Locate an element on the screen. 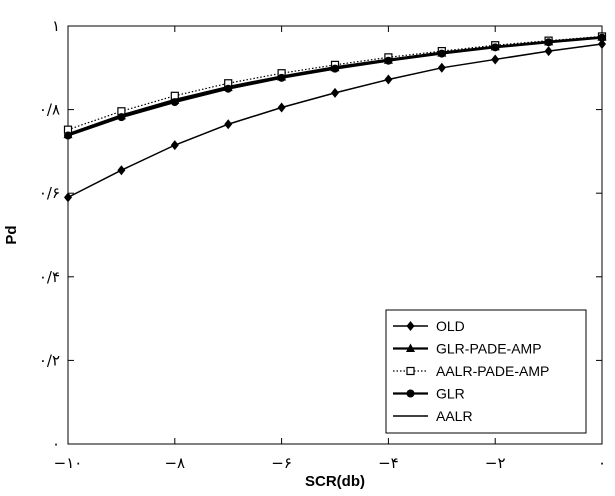 Image resolution: width=615 pixels, height=496 pixels. legend-label: GLR-PADE-AMP is located at coordinates (489, 349).